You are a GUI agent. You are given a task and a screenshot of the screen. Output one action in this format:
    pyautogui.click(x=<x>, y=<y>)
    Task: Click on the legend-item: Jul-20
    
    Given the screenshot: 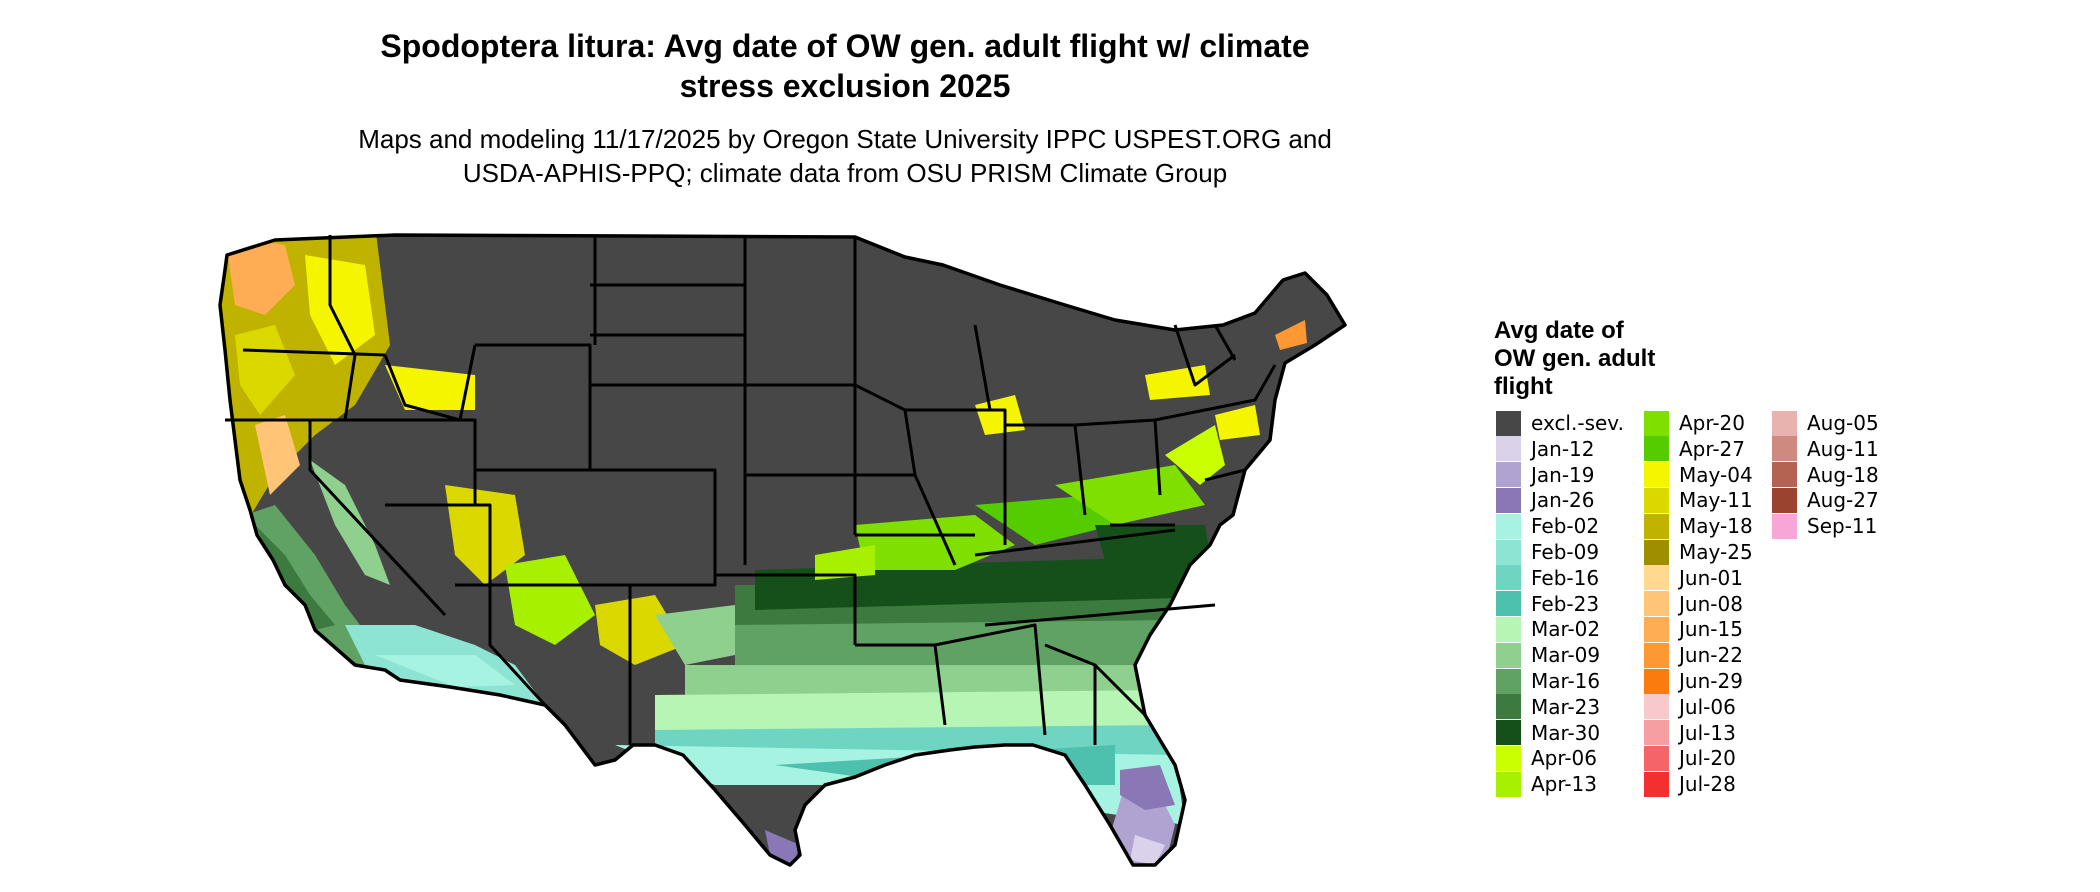 What is the action you would take?
    pyautogui.click(x=1690, y=758)
    